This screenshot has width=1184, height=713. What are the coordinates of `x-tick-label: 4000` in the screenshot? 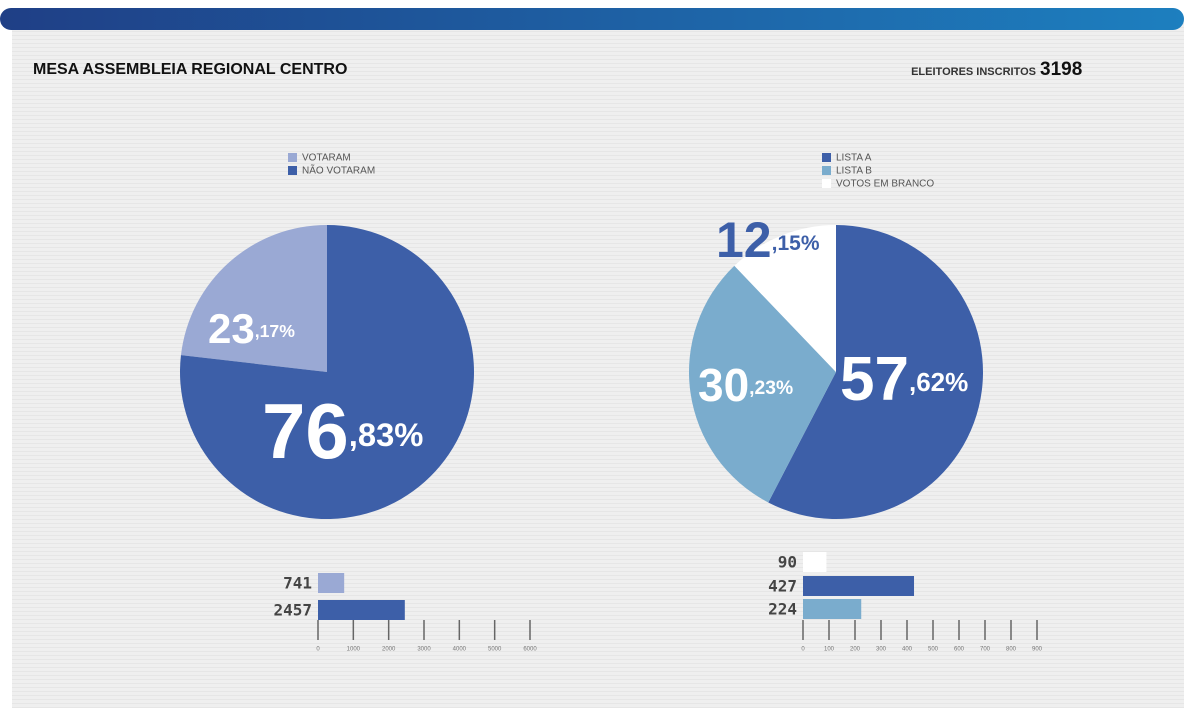 It's located at (460, 650).